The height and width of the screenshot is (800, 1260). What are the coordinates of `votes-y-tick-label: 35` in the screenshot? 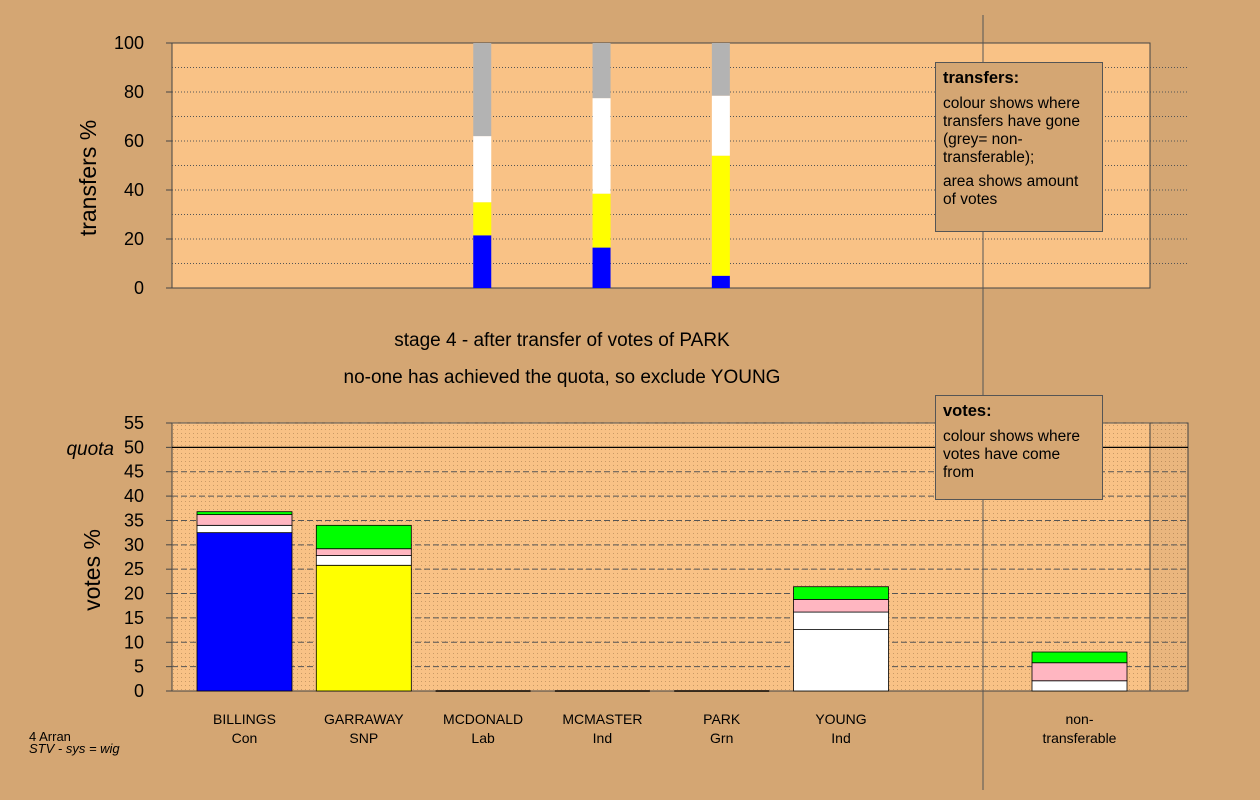 It's located at (134, 520).